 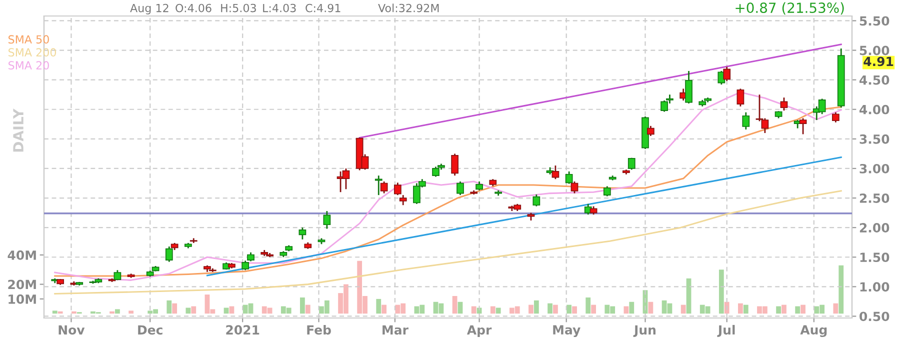 What do you see at coordinates (150, 330) in the screenshot?
I see `x-tick-label: Dec` at bounding box center [150, 330].